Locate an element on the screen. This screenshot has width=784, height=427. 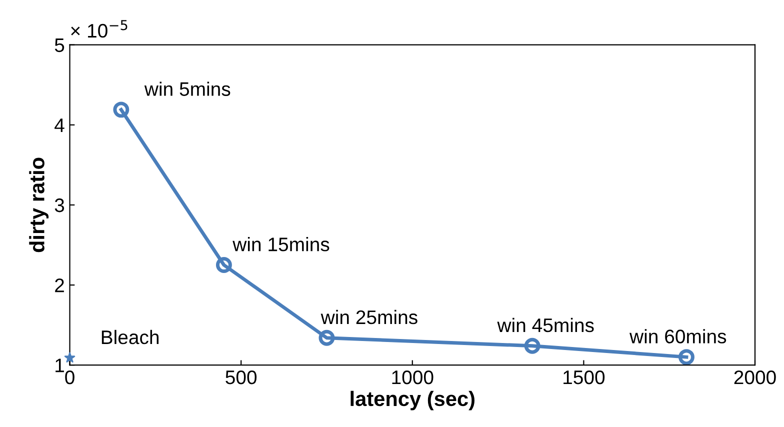
y-tick-label: 5 is located at coordinates (59, 45).